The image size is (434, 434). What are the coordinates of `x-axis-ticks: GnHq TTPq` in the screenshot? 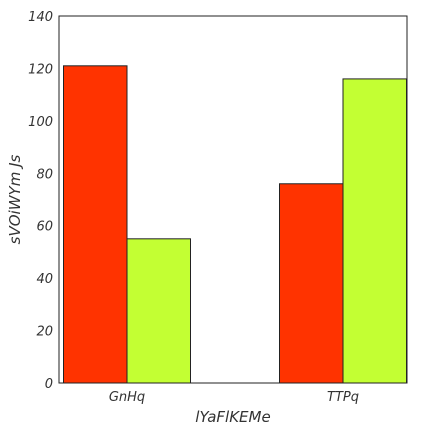 It's located at (234, 397).